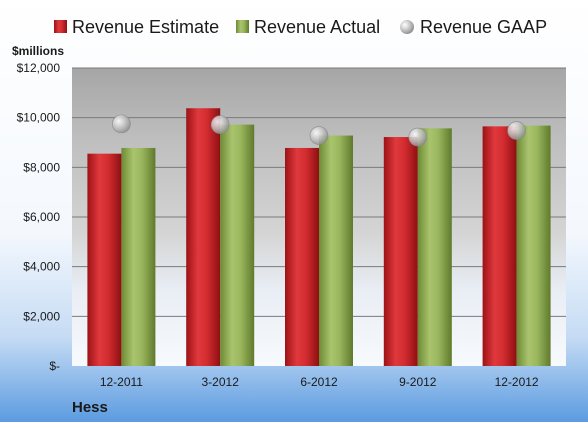  I want to click on y-tick-label: $8,000, so click(41, 167).